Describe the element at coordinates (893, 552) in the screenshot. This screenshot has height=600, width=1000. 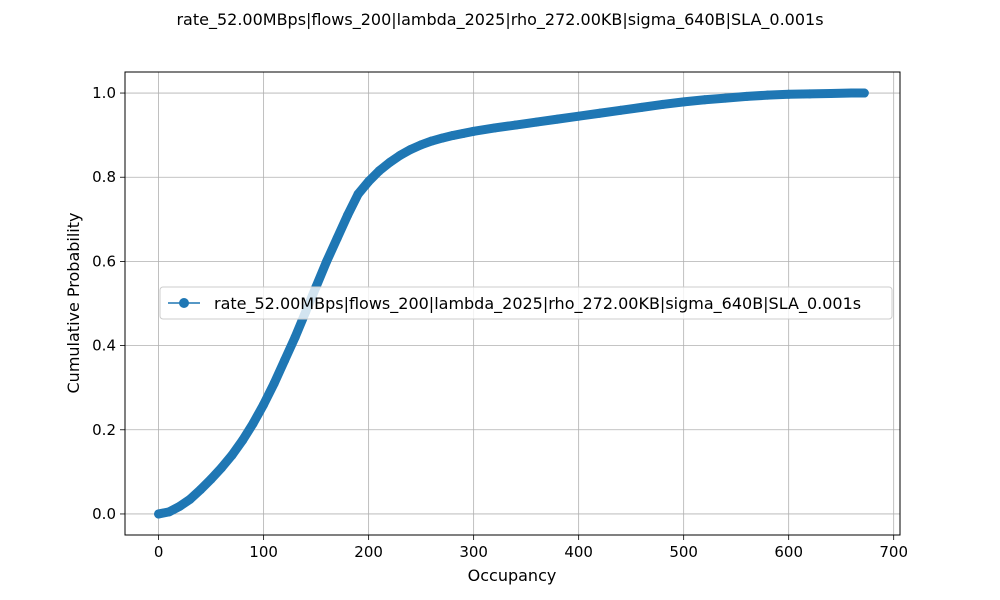
I see `x-tick-label: 700` at that location.